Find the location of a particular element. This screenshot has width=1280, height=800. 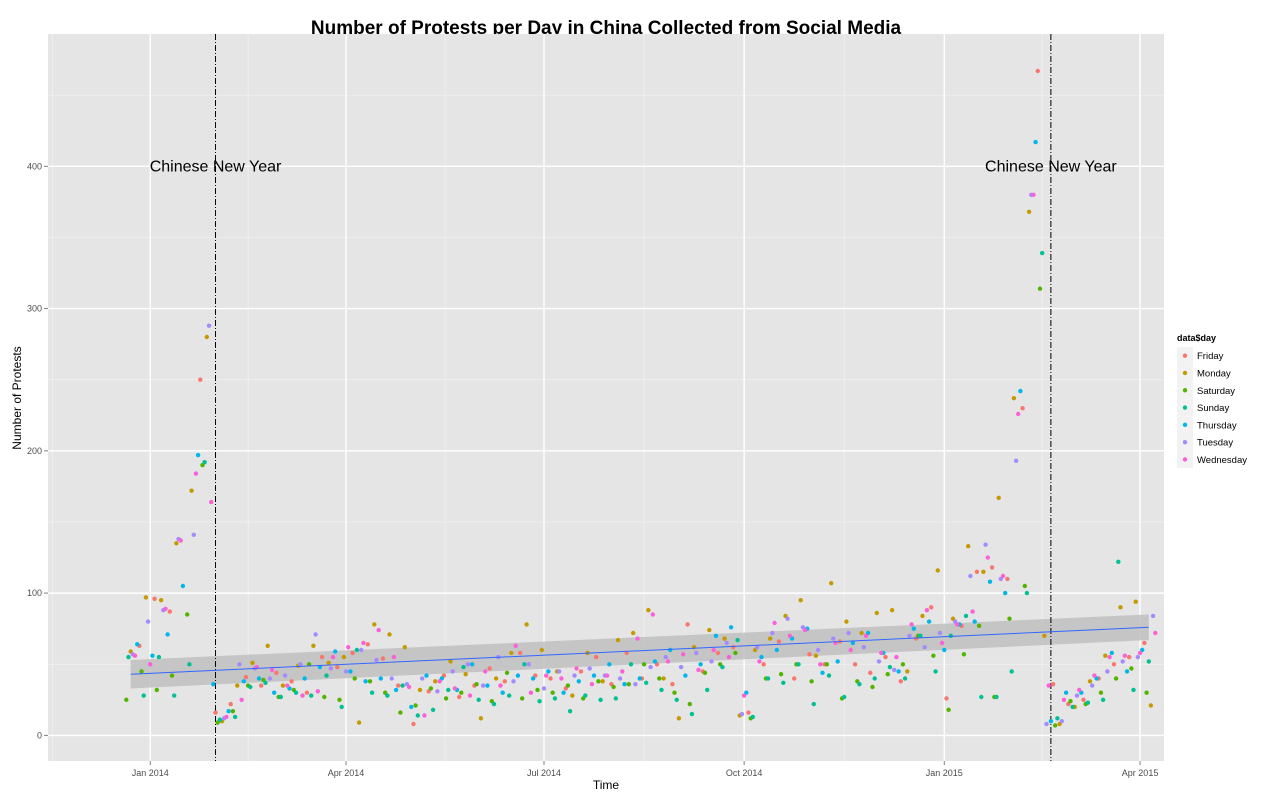

y-tick-label: 300 is located at coordinates (34, 309).